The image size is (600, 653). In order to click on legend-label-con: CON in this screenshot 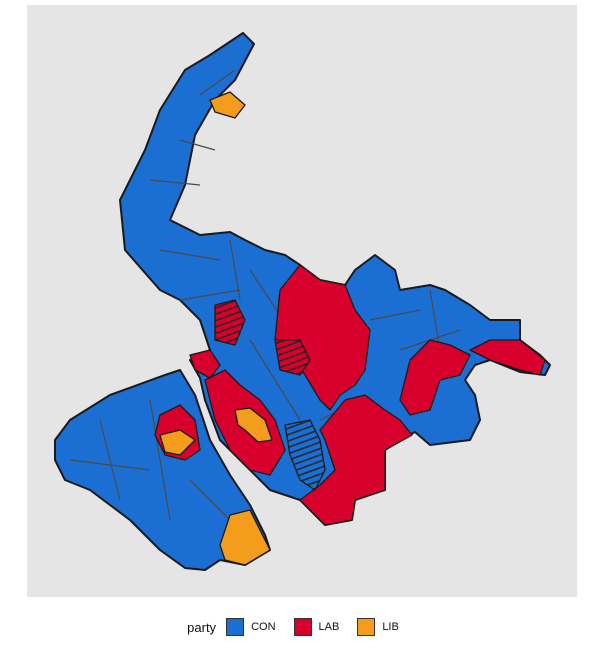, I will do `click(263, 627)`.